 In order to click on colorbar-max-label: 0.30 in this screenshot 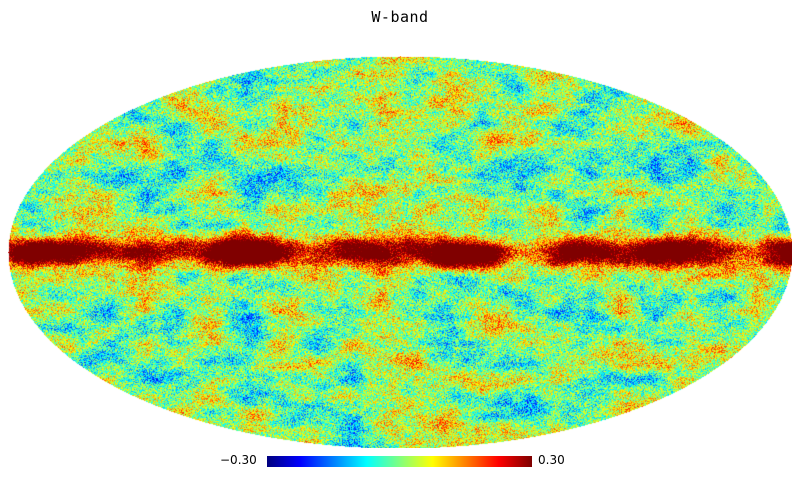, I will do `click(551, 460)`.